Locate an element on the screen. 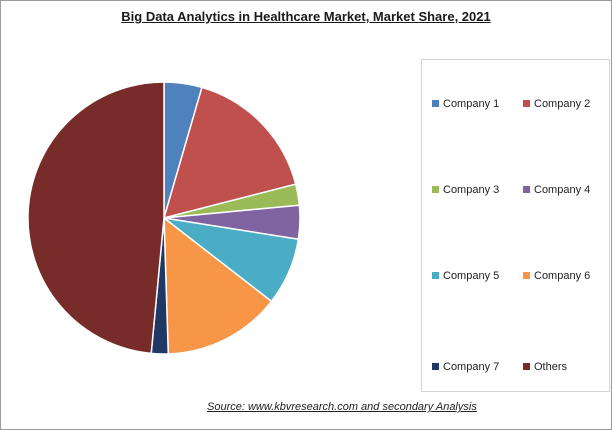 This screenshot has height=430, width=612. legend-label: Company 1 is located at coordinates (471, 104).